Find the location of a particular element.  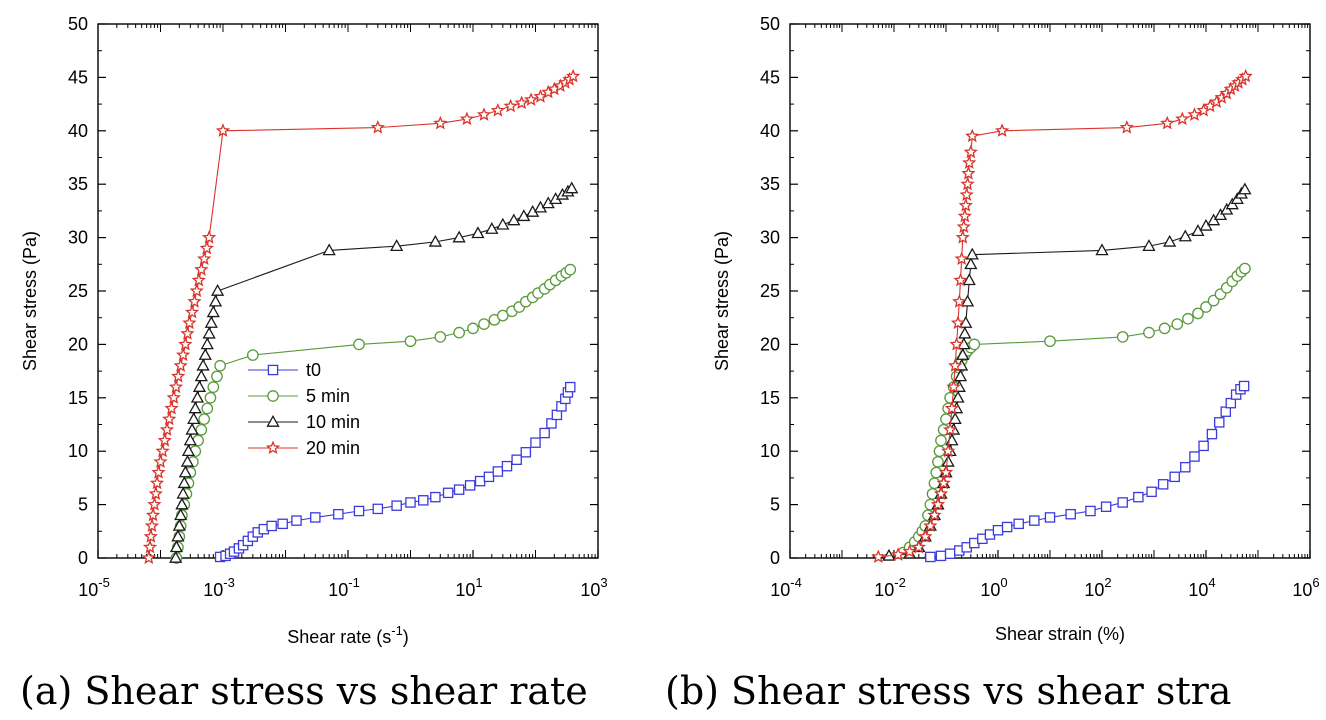

y-tick-label: 15 is located at coordinates (78, 398).